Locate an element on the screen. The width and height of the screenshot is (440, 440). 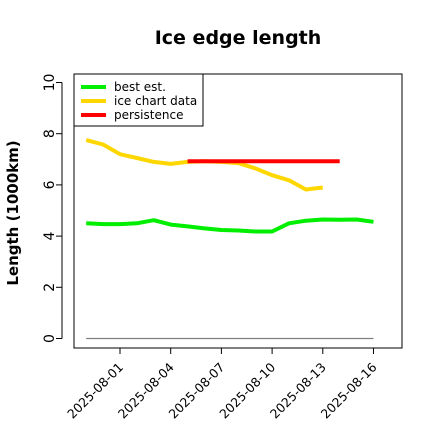
legend-box is located at coordinates (138, 100).